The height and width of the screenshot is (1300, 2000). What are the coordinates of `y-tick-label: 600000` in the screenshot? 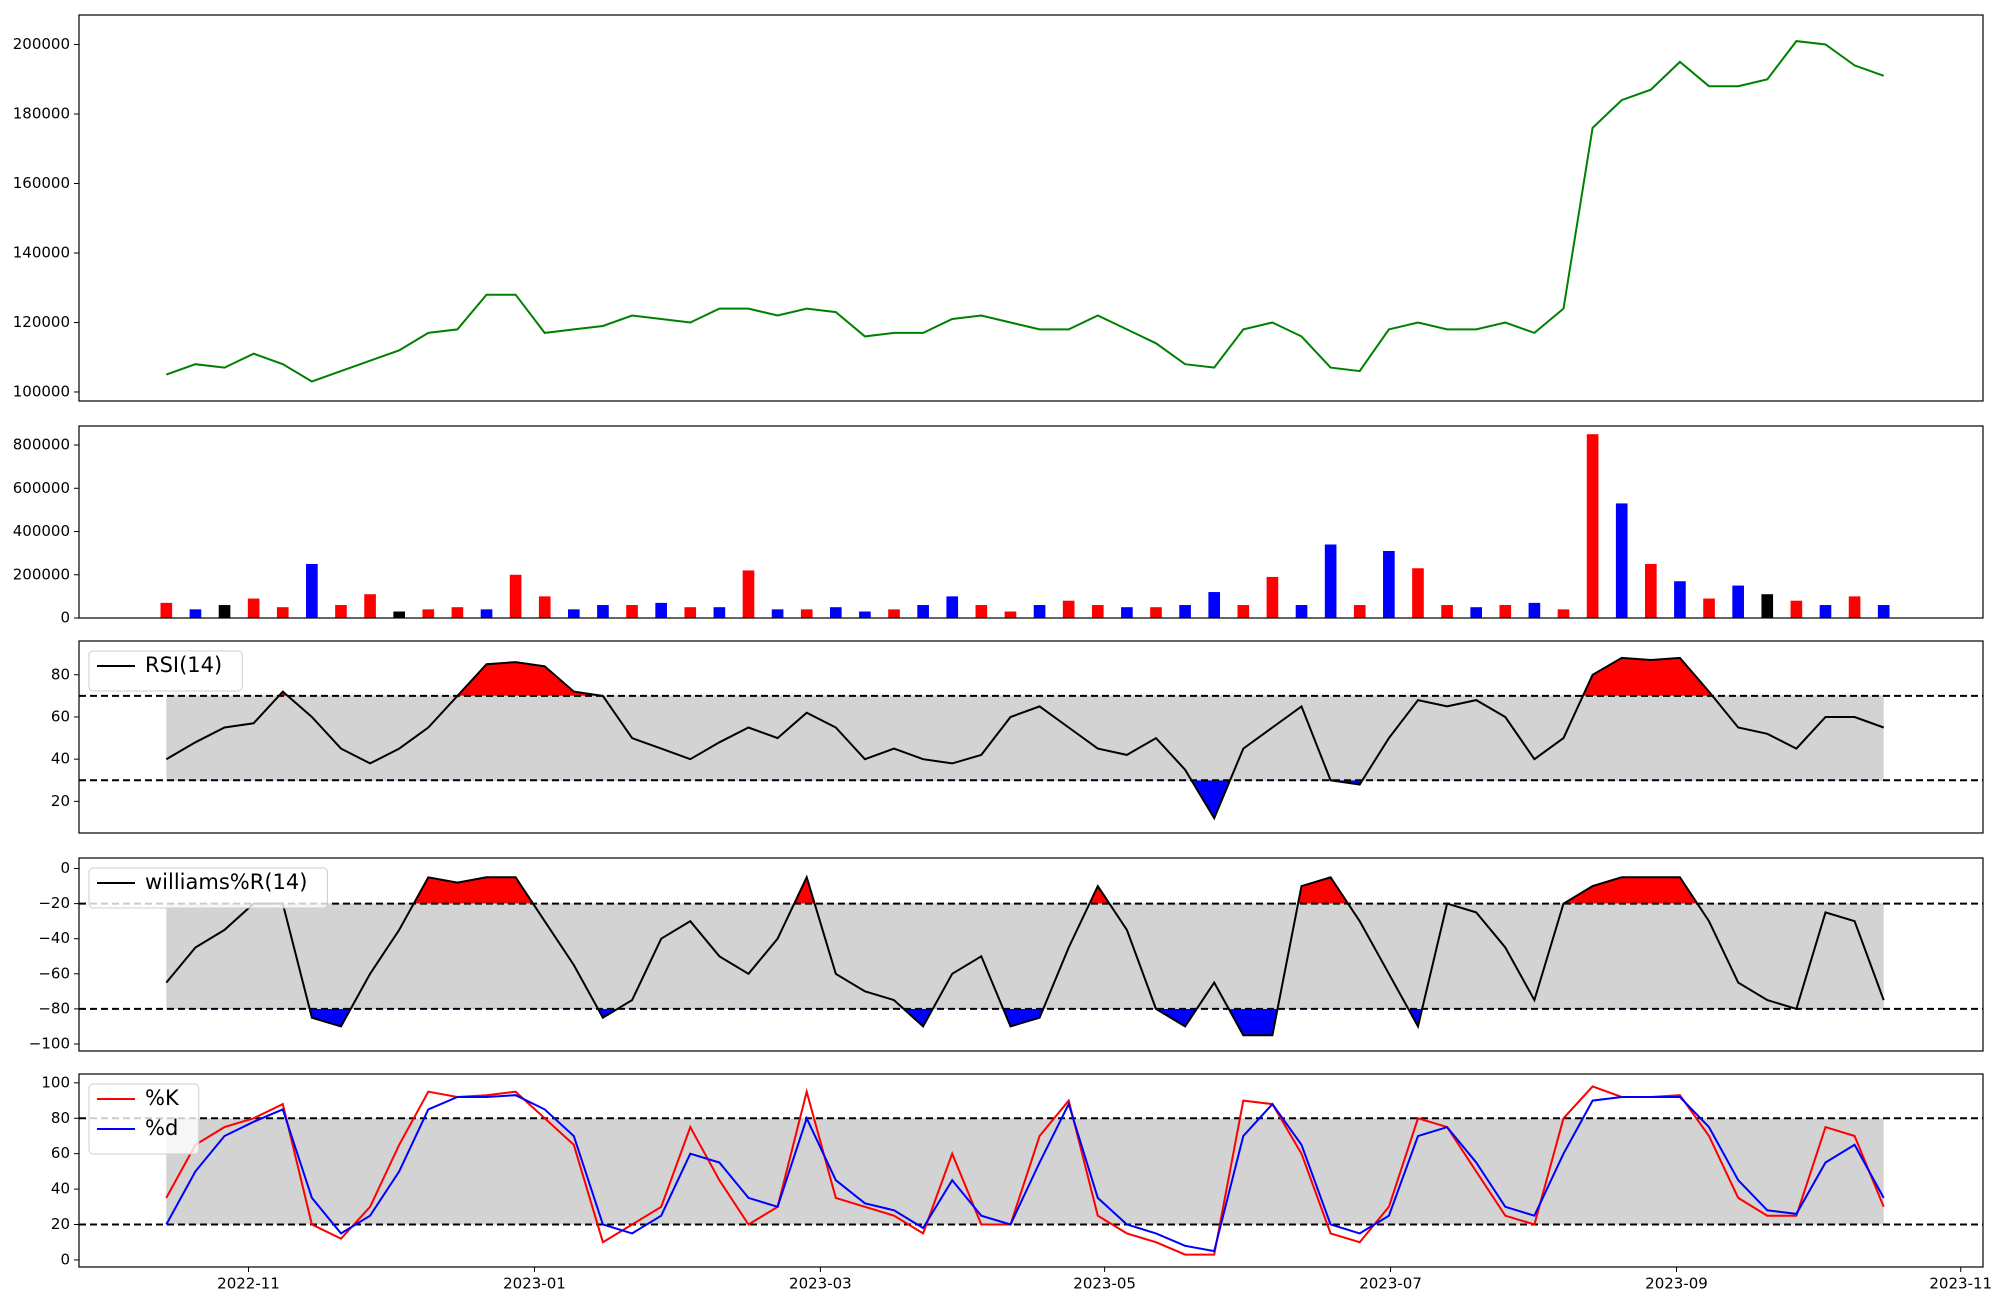 It's located at (41, 488).